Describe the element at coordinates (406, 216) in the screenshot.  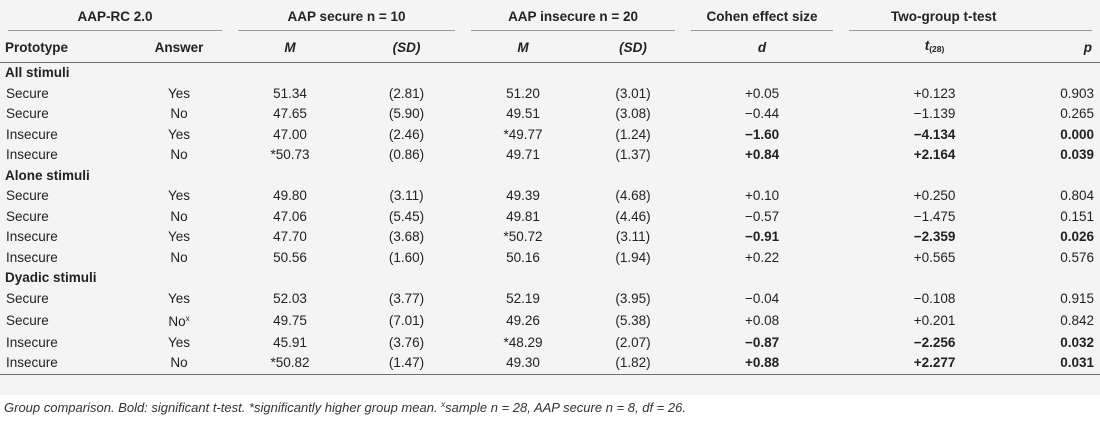
I see `cell-sd-secure: (5.45)` at that location.